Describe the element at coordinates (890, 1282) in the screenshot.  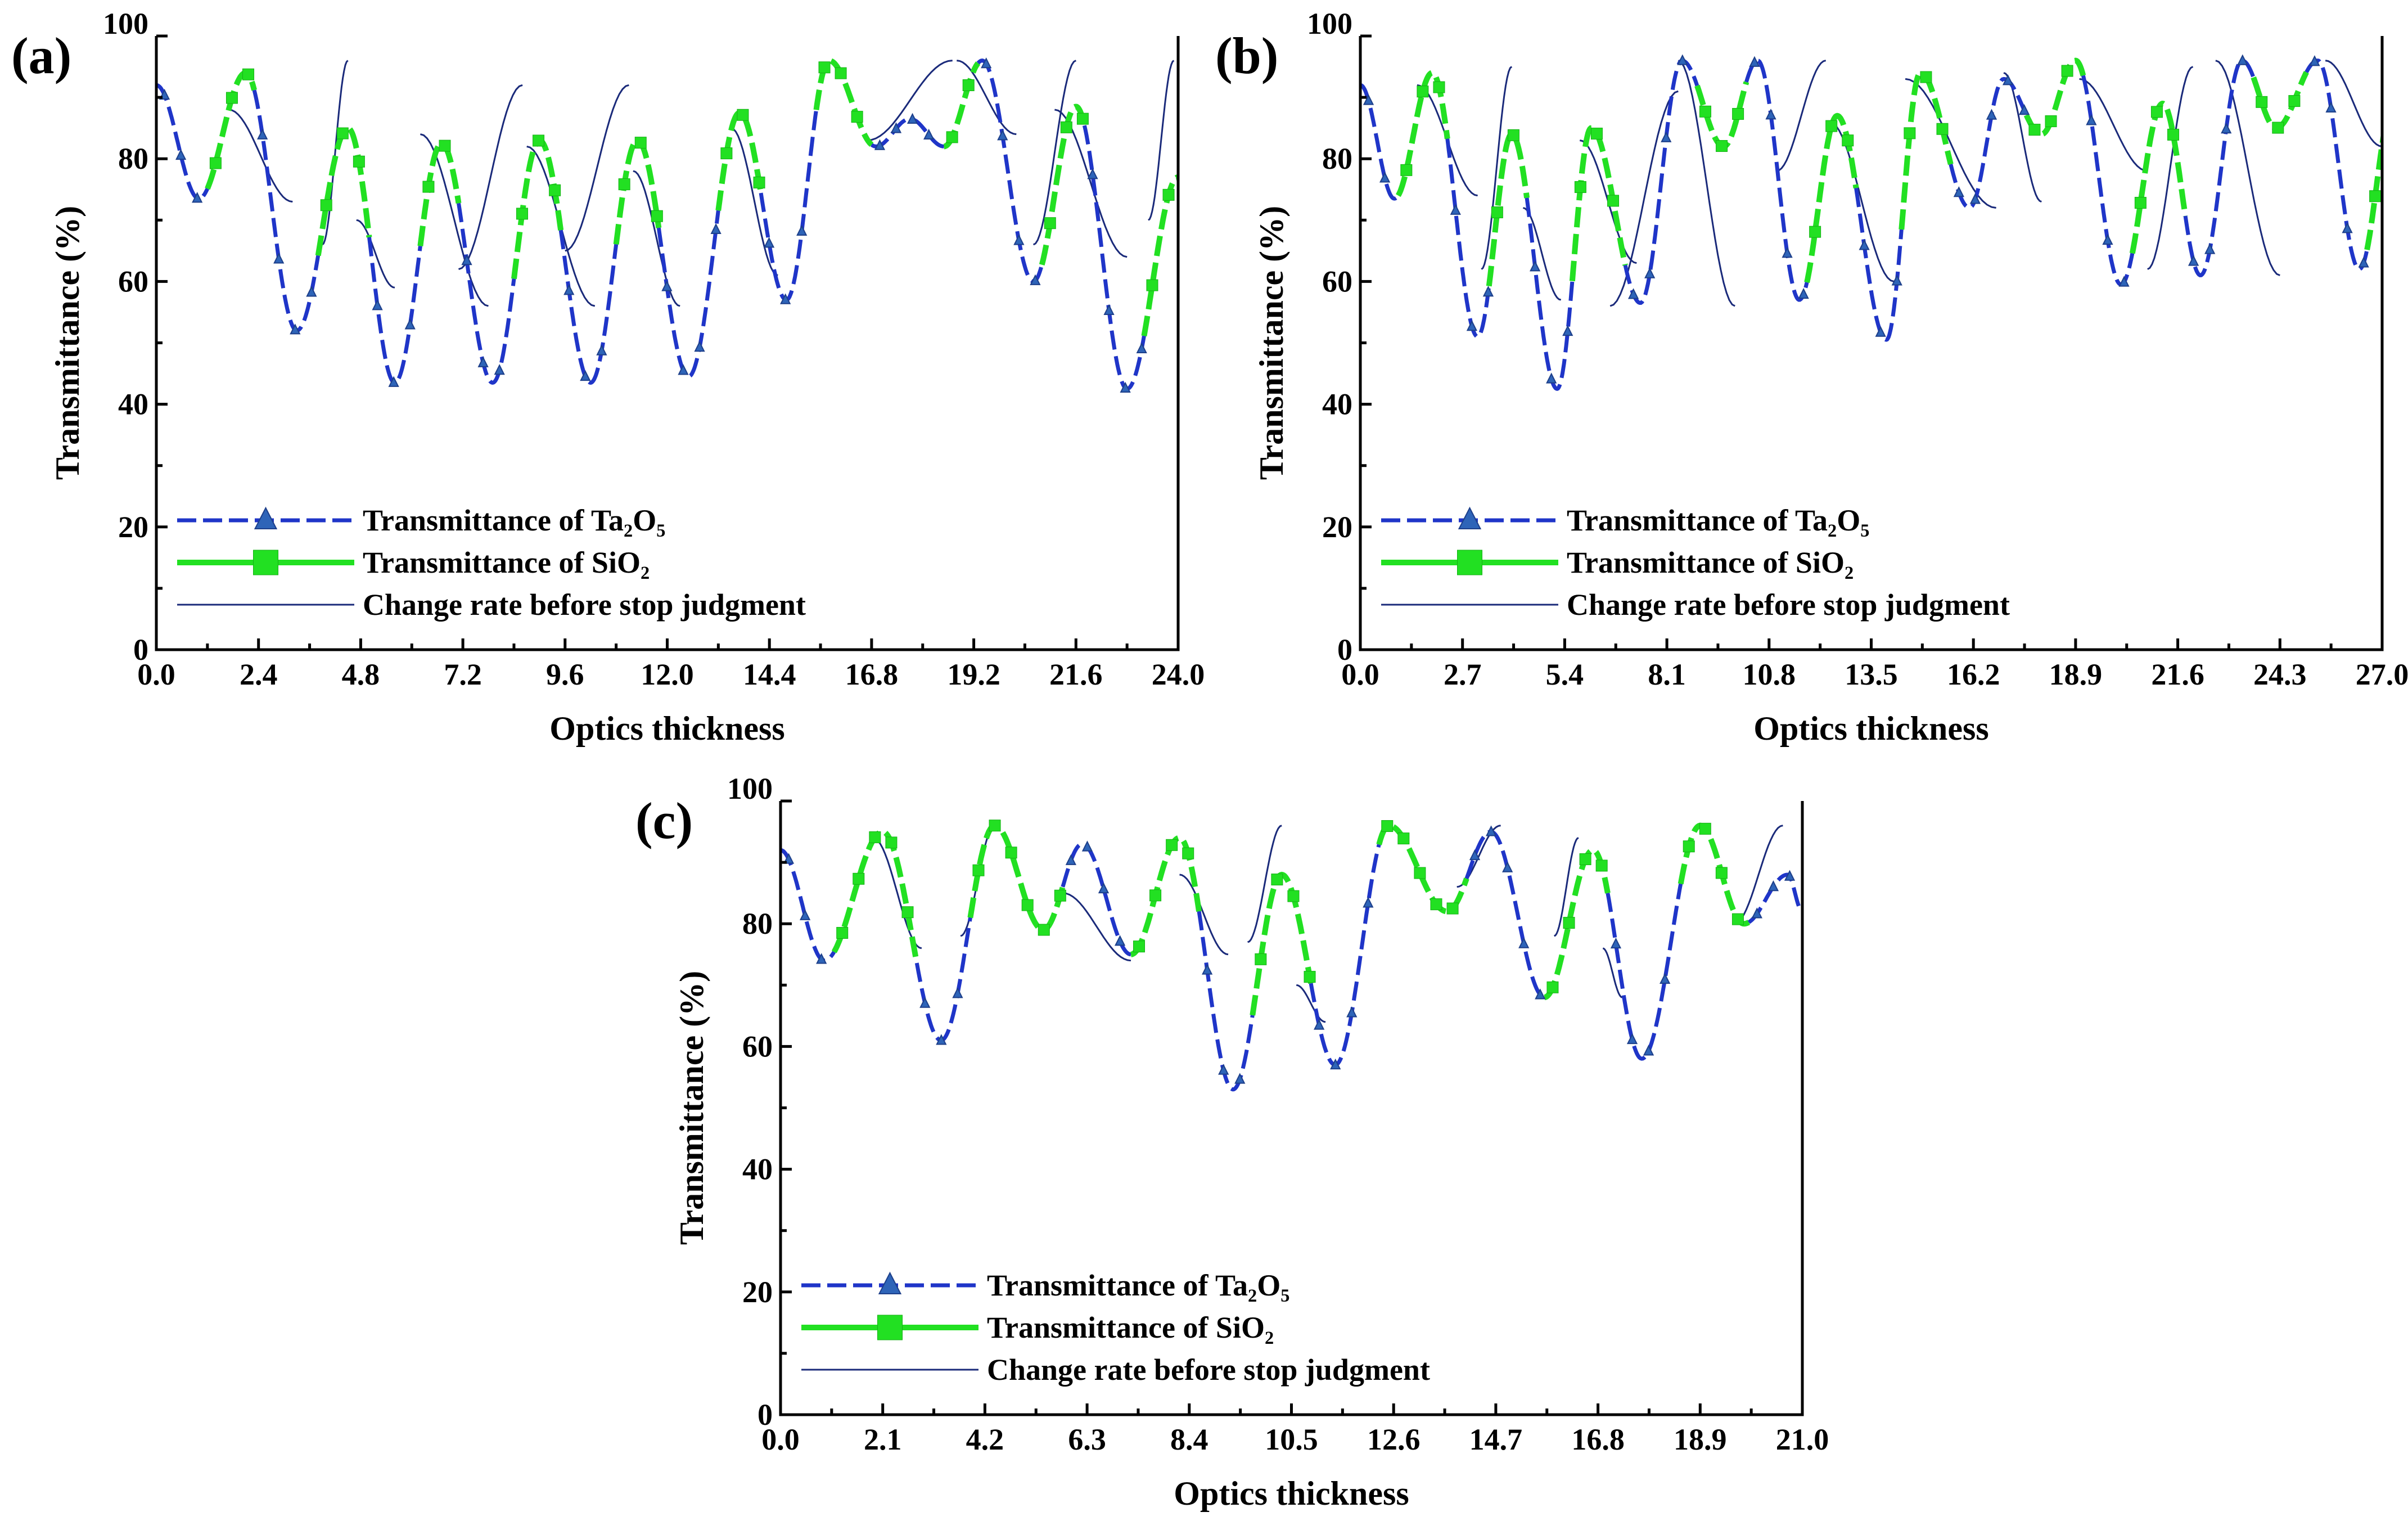
I see `legend-ta2o5-marker` at that location.